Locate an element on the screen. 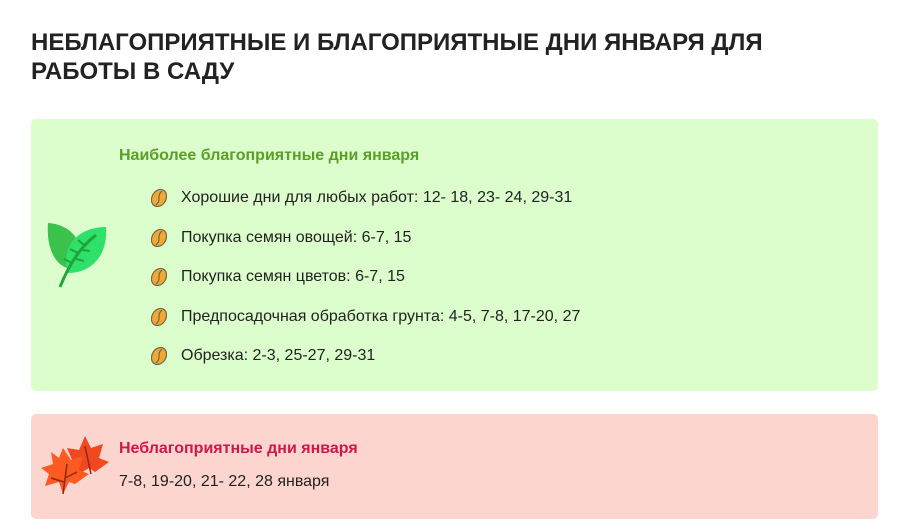  item-text: Покупка семян овощей: 6-7, 15 is located at coordinates (296, 237).